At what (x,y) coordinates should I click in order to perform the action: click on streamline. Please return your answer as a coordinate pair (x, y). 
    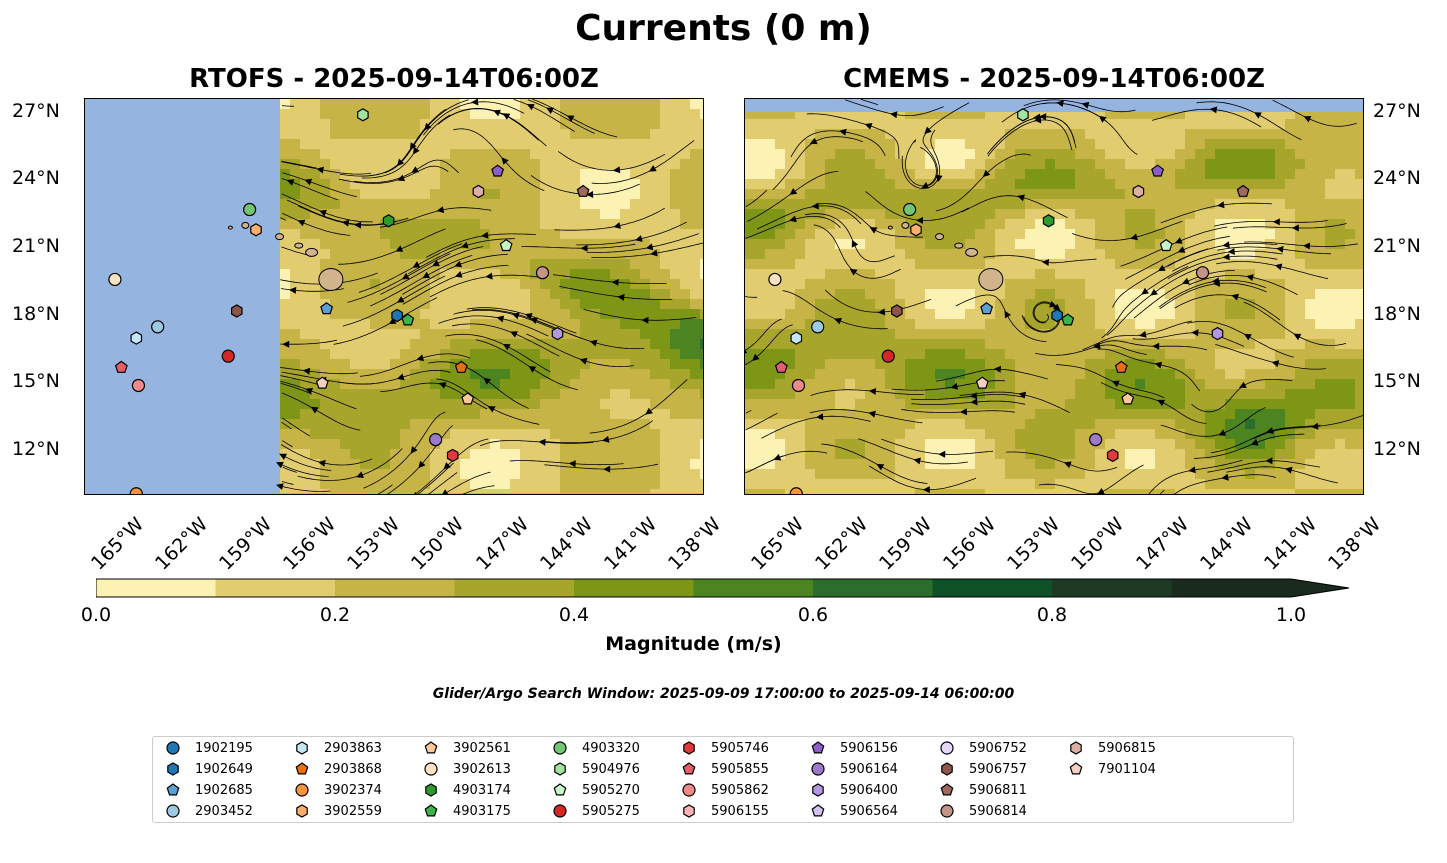
    Looking at the image, I should click on (1227, 261).